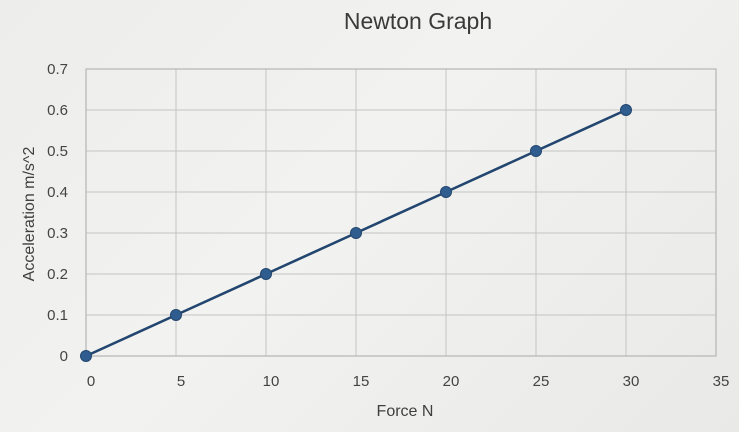 The height and width of the screenshot is (432, 739). Describe the element at coordinates (361, 381) in the screenshot. I see `x-tick-label: 15` at that location.